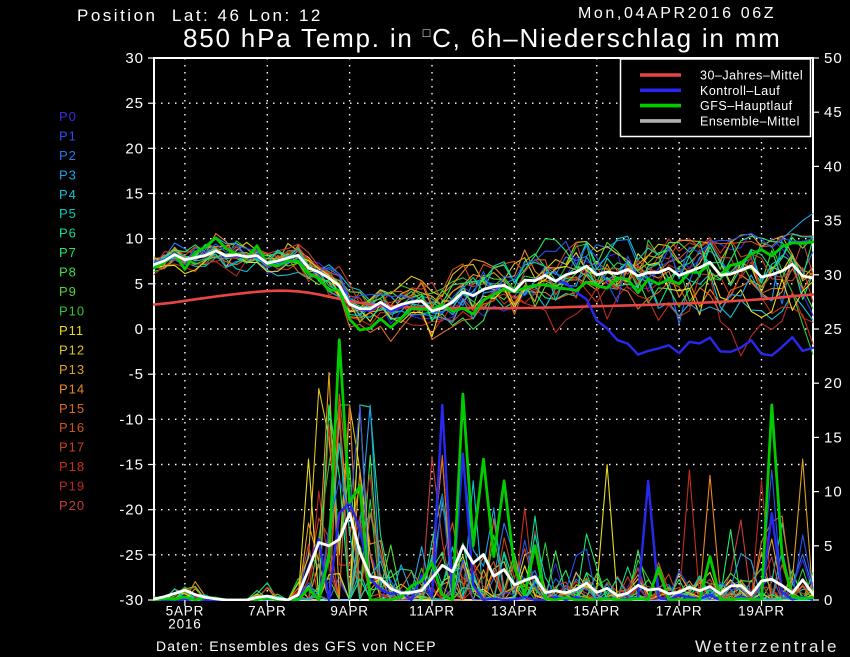 This screenshot has width=850, height=657. I want to click on svg-text: -30, so click(131, 600).